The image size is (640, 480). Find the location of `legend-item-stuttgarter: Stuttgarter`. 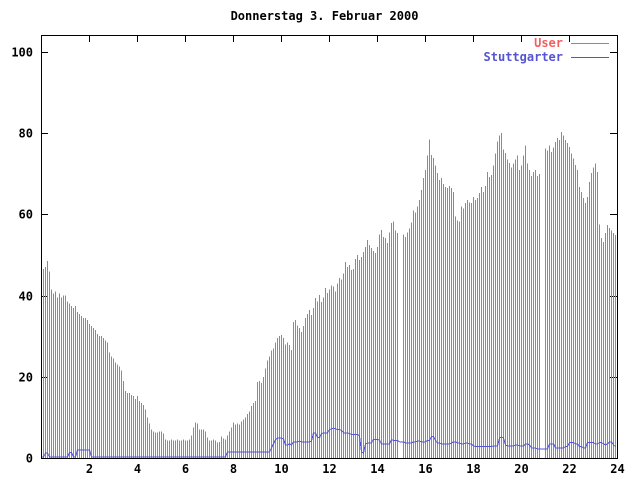

legend-item-stuttgarter: Stuttgarter is located at coordinates (546, 57).